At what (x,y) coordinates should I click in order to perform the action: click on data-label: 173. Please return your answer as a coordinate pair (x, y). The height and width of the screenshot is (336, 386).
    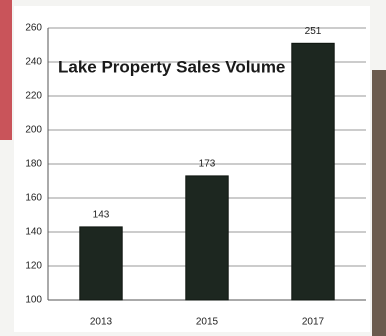
    Looking at the image, I should click on (207, 164).